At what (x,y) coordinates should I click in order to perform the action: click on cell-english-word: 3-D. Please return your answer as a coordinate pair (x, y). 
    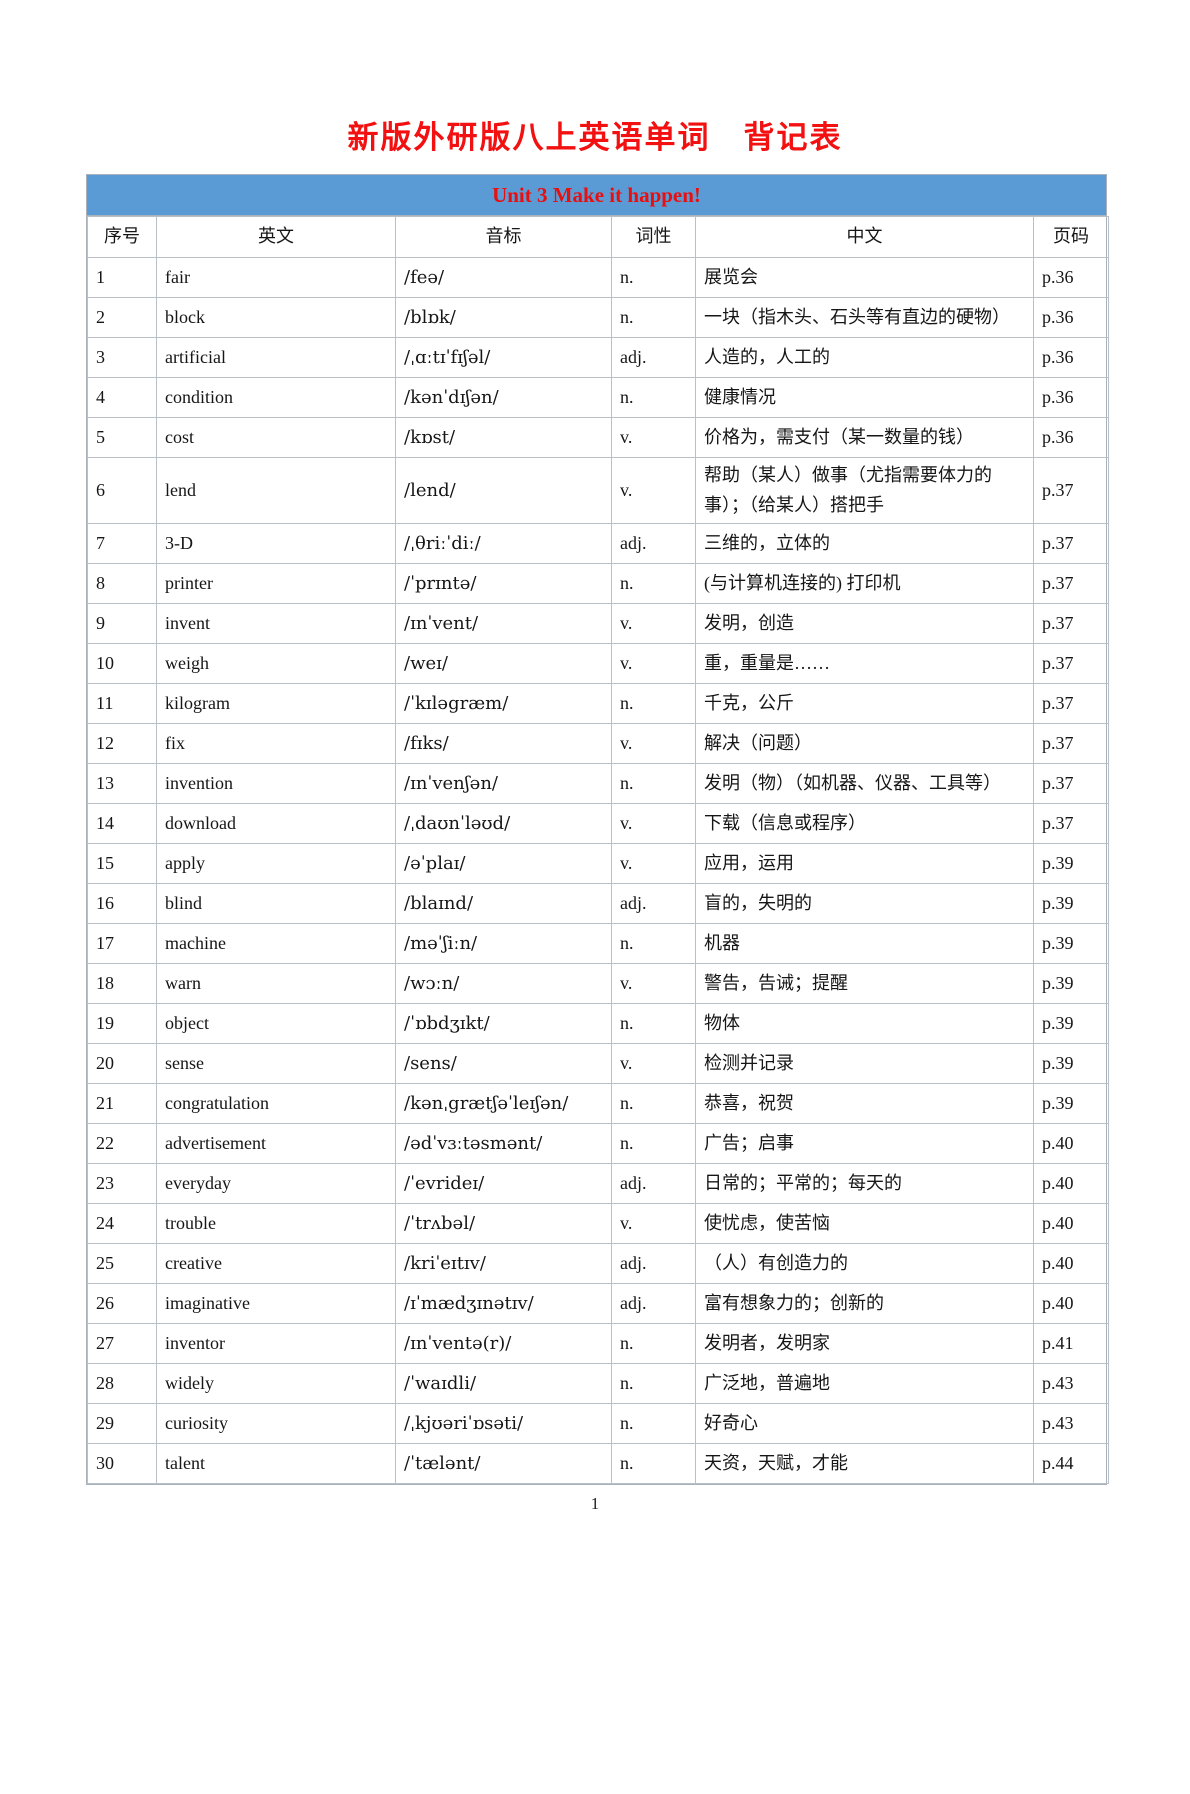
    Looking at the image, I should click on (276, 544).